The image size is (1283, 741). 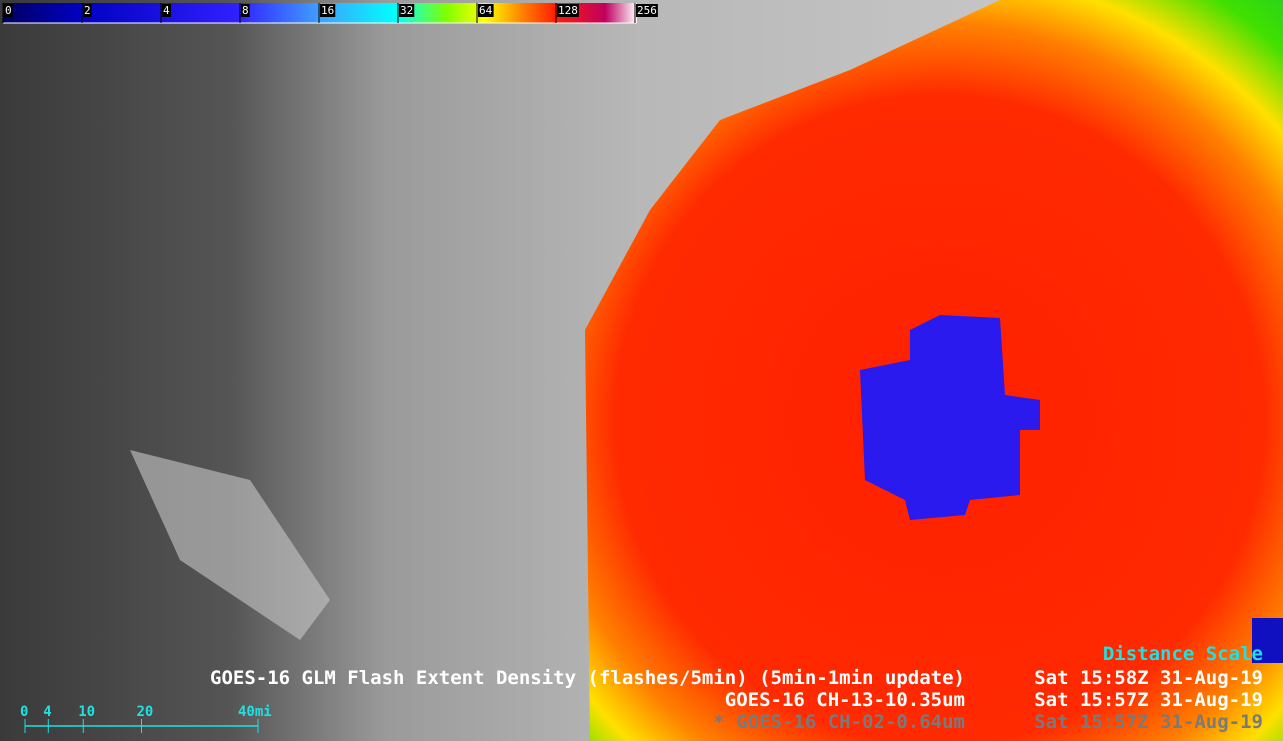 I want to click on distance-scale-title: Distance Scale, so click(x=1183, y=654).